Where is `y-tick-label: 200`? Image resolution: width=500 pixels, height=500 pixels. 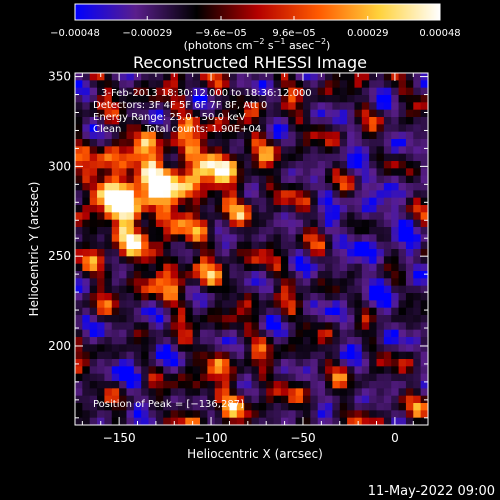
y-tick-label: 200 is located at coordinates (59, 346).